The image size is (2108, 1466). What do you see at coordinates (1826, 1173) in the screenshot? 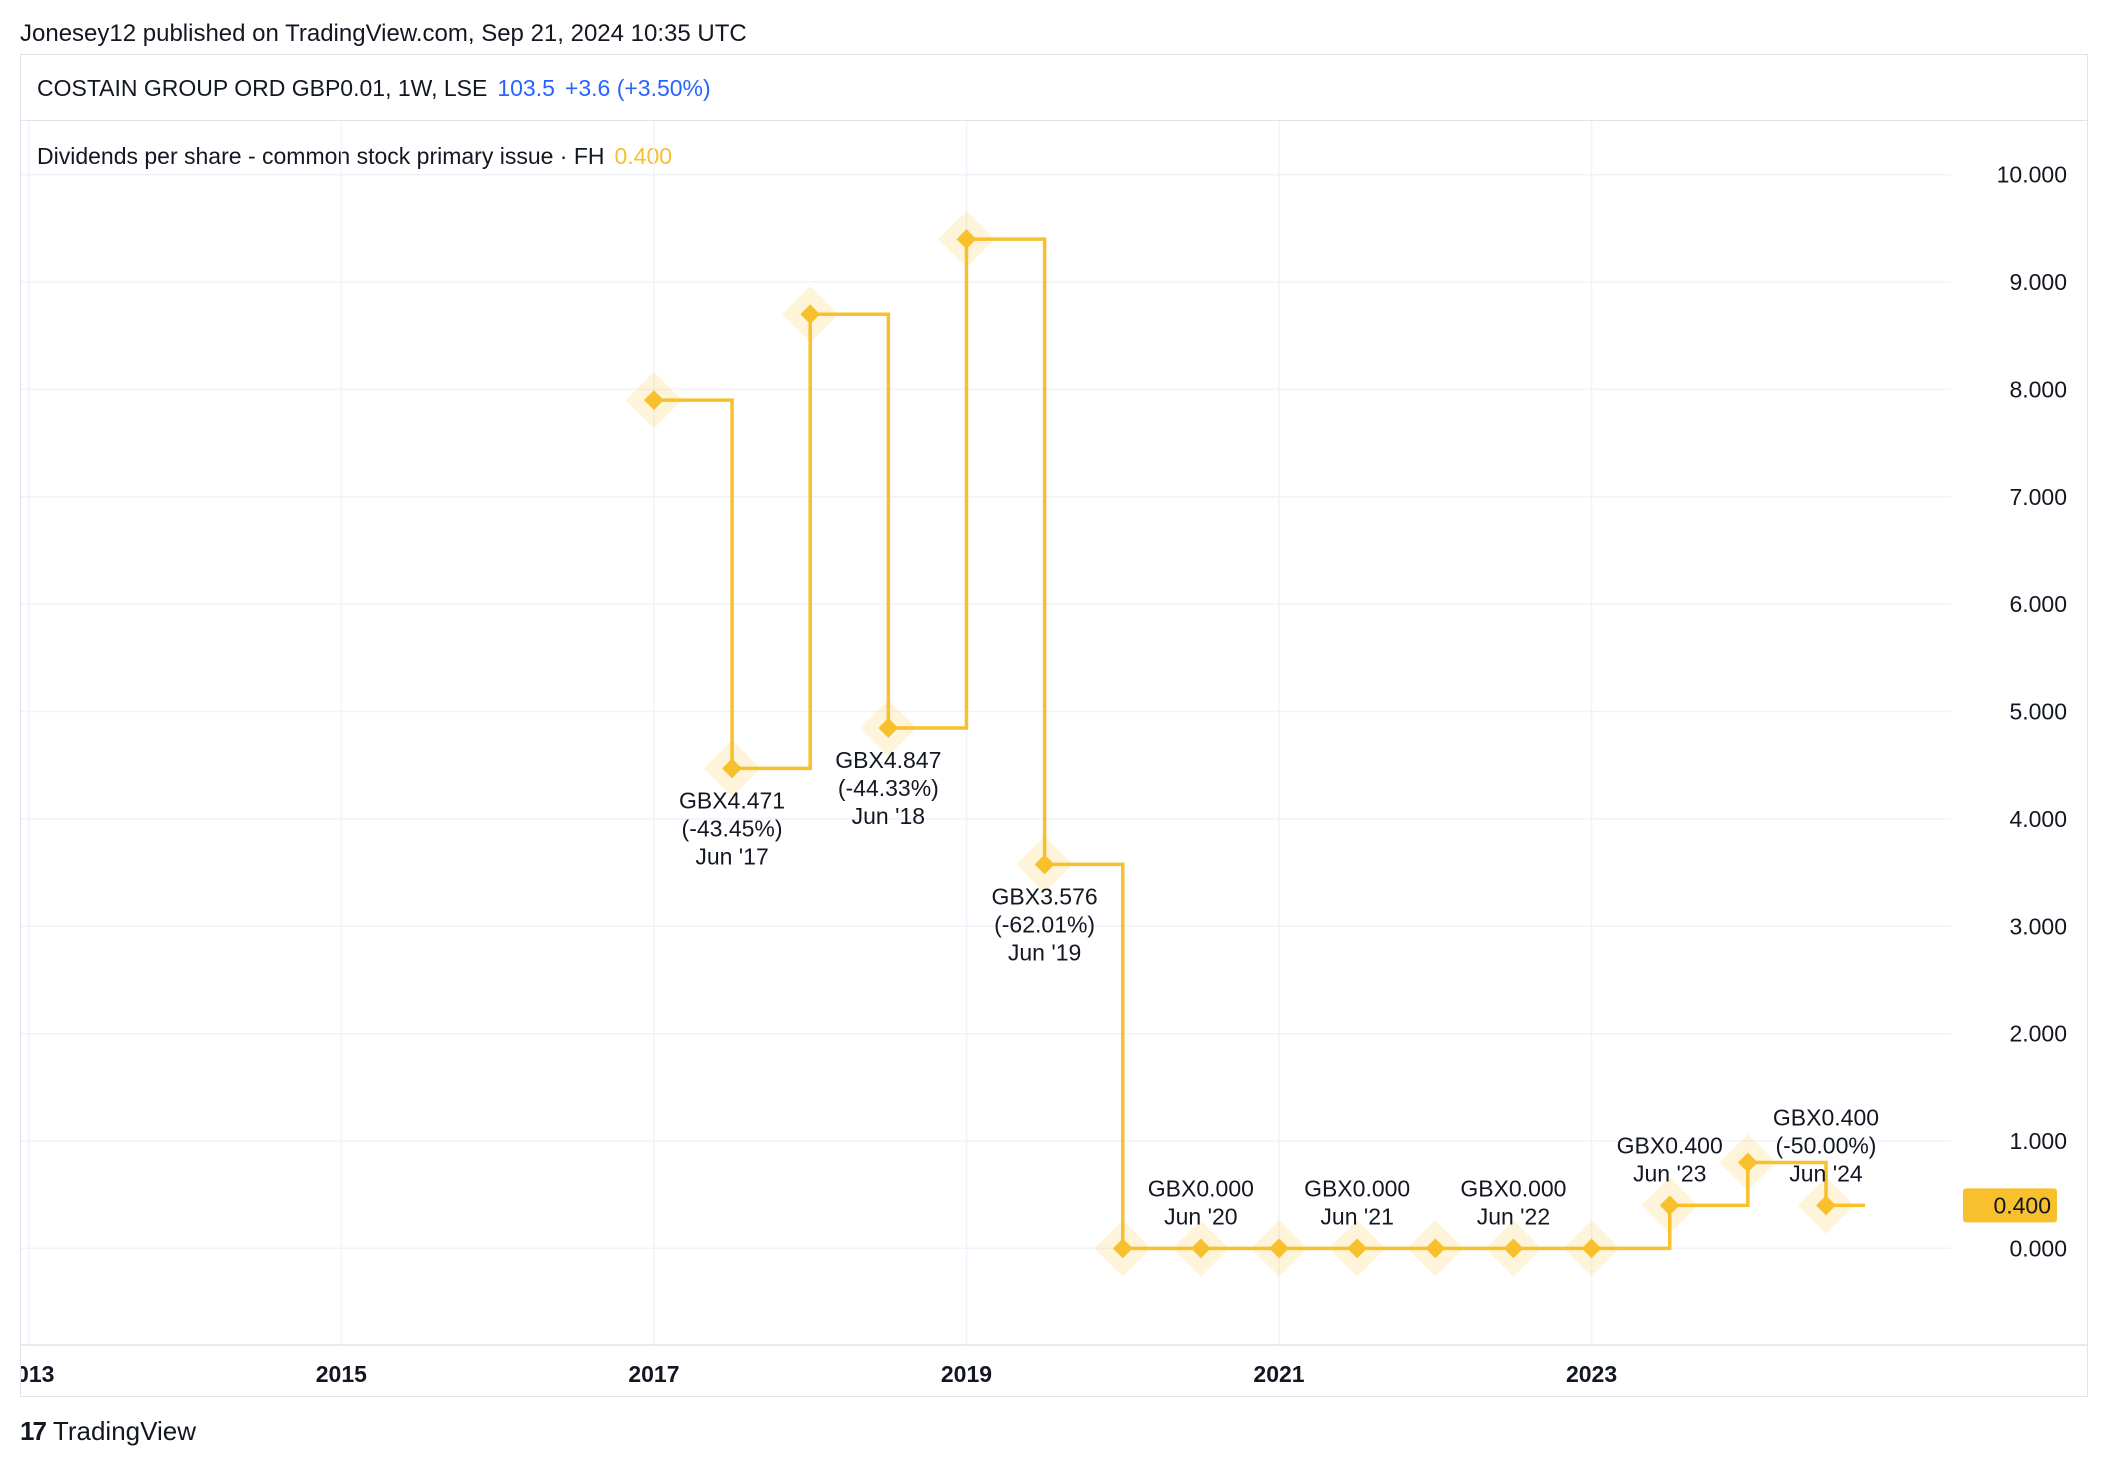
I see `annotation-line: Jun '24` at bounding box center [1826, 1173].